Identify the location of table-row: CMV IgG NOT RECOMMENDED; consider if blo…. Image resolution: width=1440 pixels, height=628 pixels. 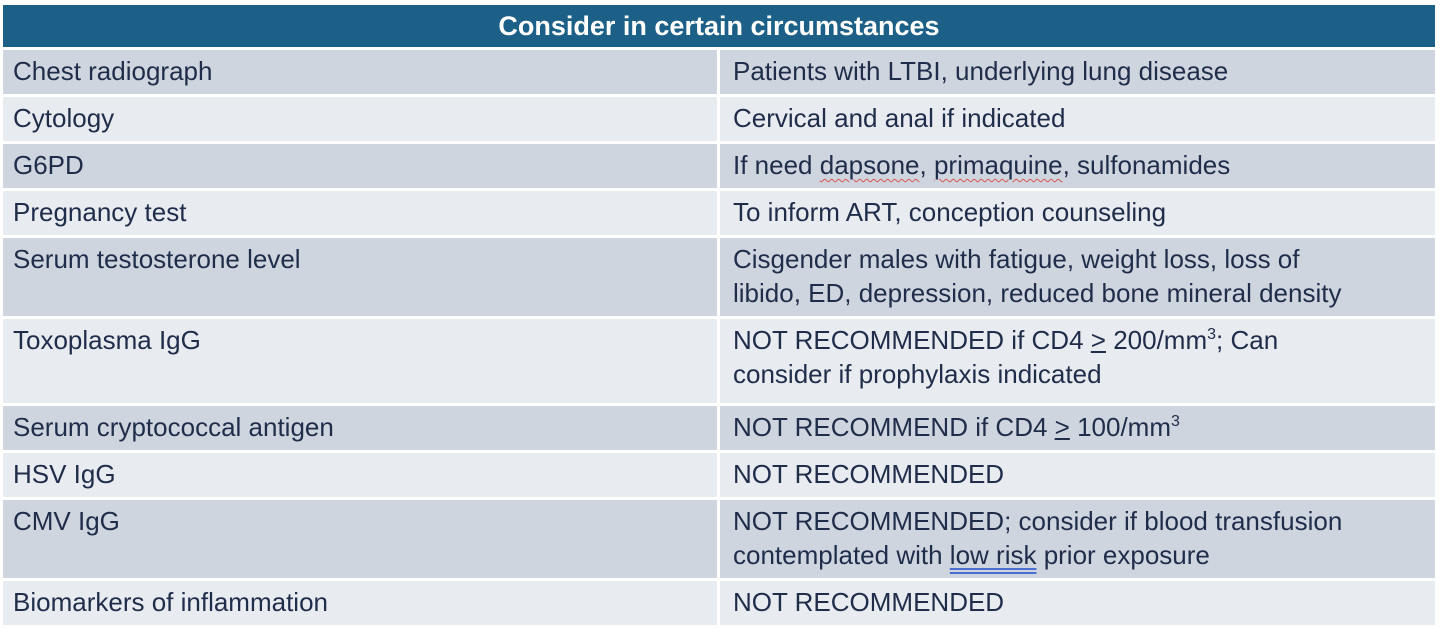
(719, 539).